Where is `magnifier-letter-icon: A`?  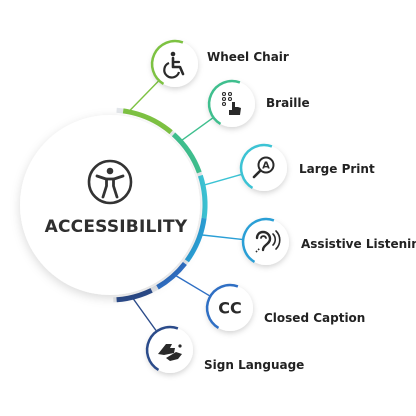 magnifier-letter-icon: A is located at coordinates (263, 167).